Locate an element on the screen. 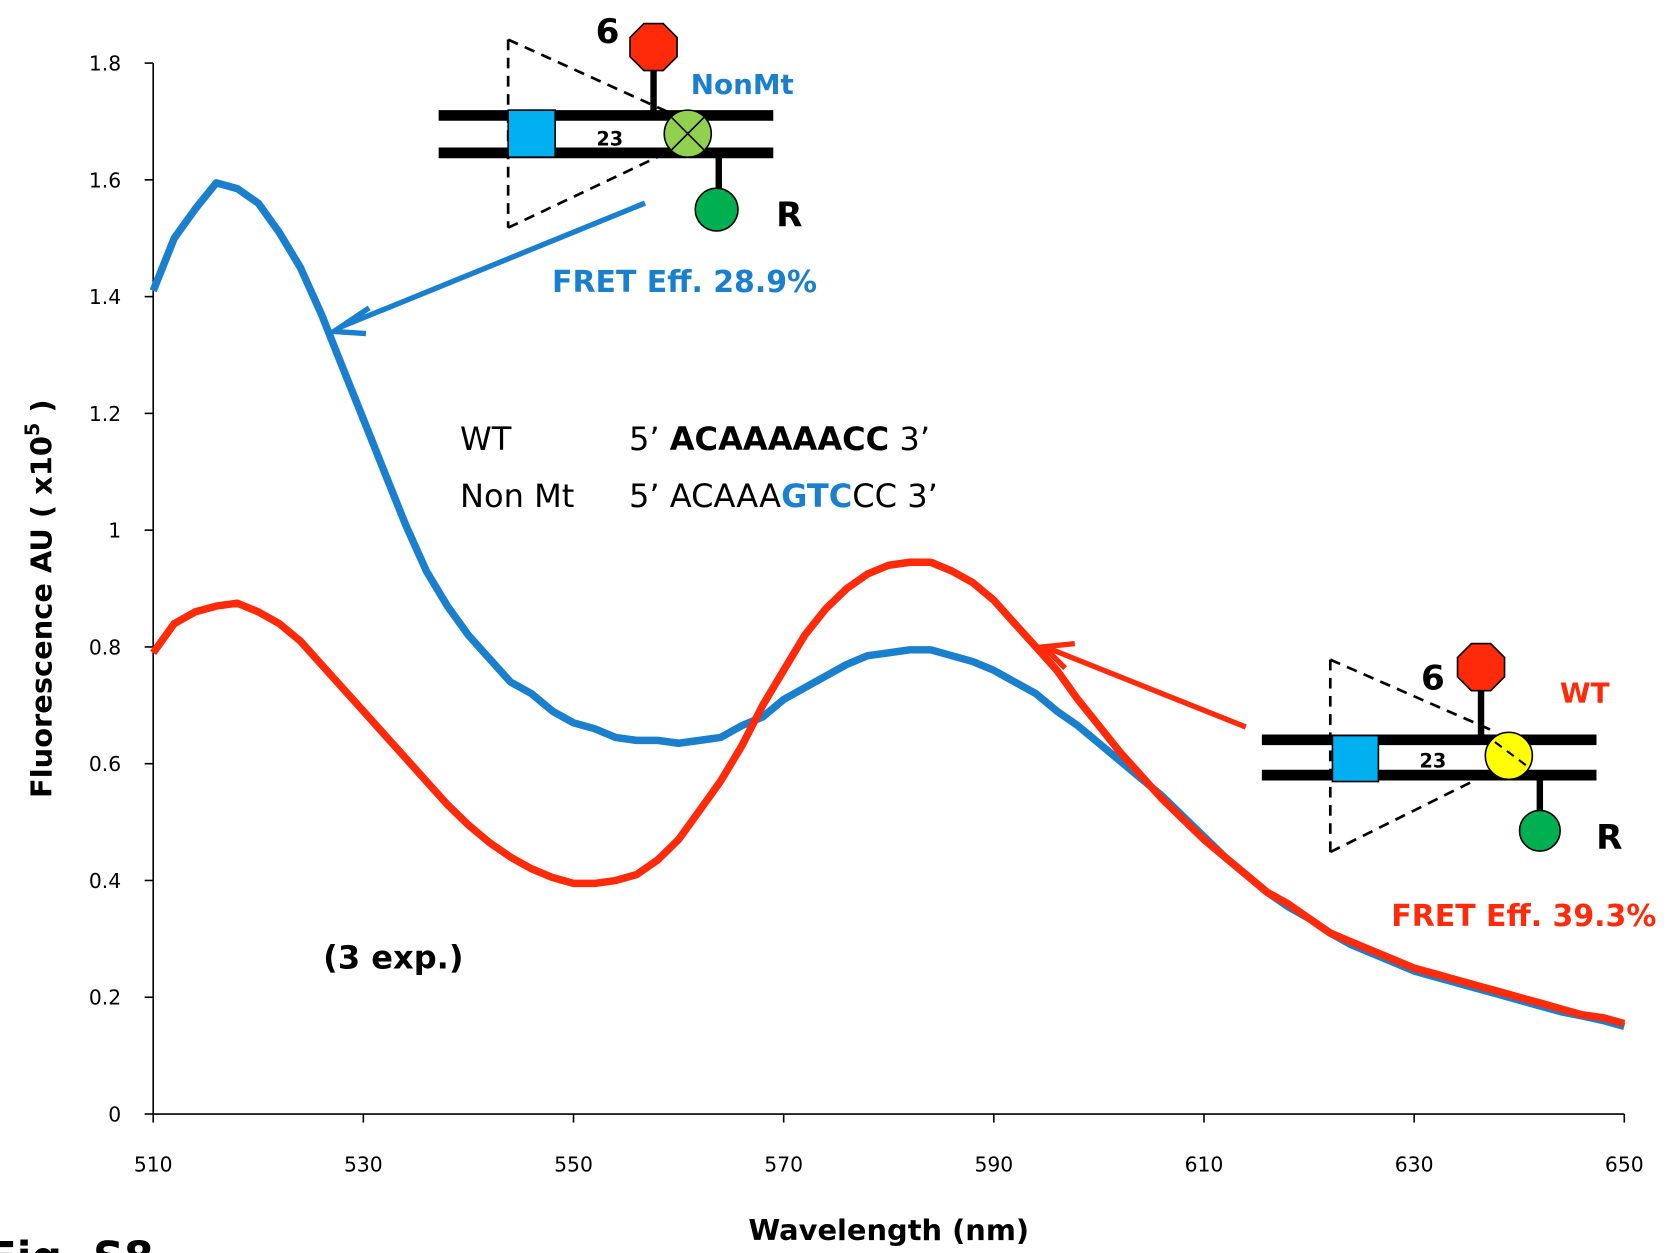  y-tick-label: 0 is located at coordinates (114, 1114).